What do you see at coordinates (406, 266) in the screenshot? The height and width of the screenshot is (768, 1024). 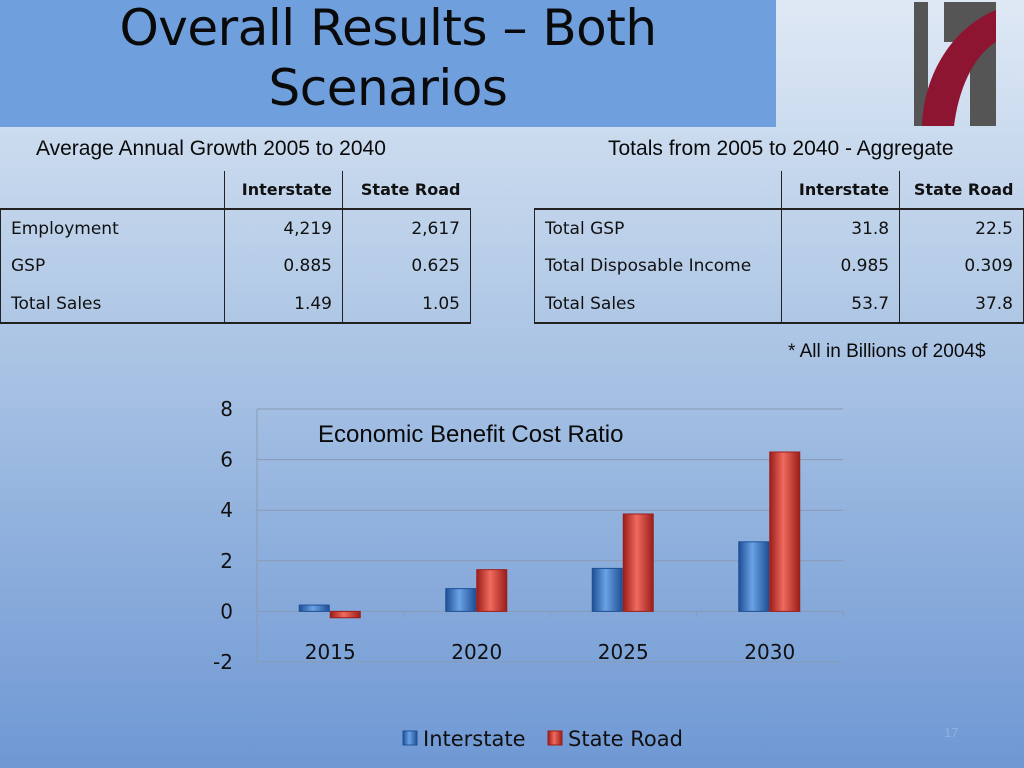 I see `state-road-value: 0.625` at bounding box center [406, 266].